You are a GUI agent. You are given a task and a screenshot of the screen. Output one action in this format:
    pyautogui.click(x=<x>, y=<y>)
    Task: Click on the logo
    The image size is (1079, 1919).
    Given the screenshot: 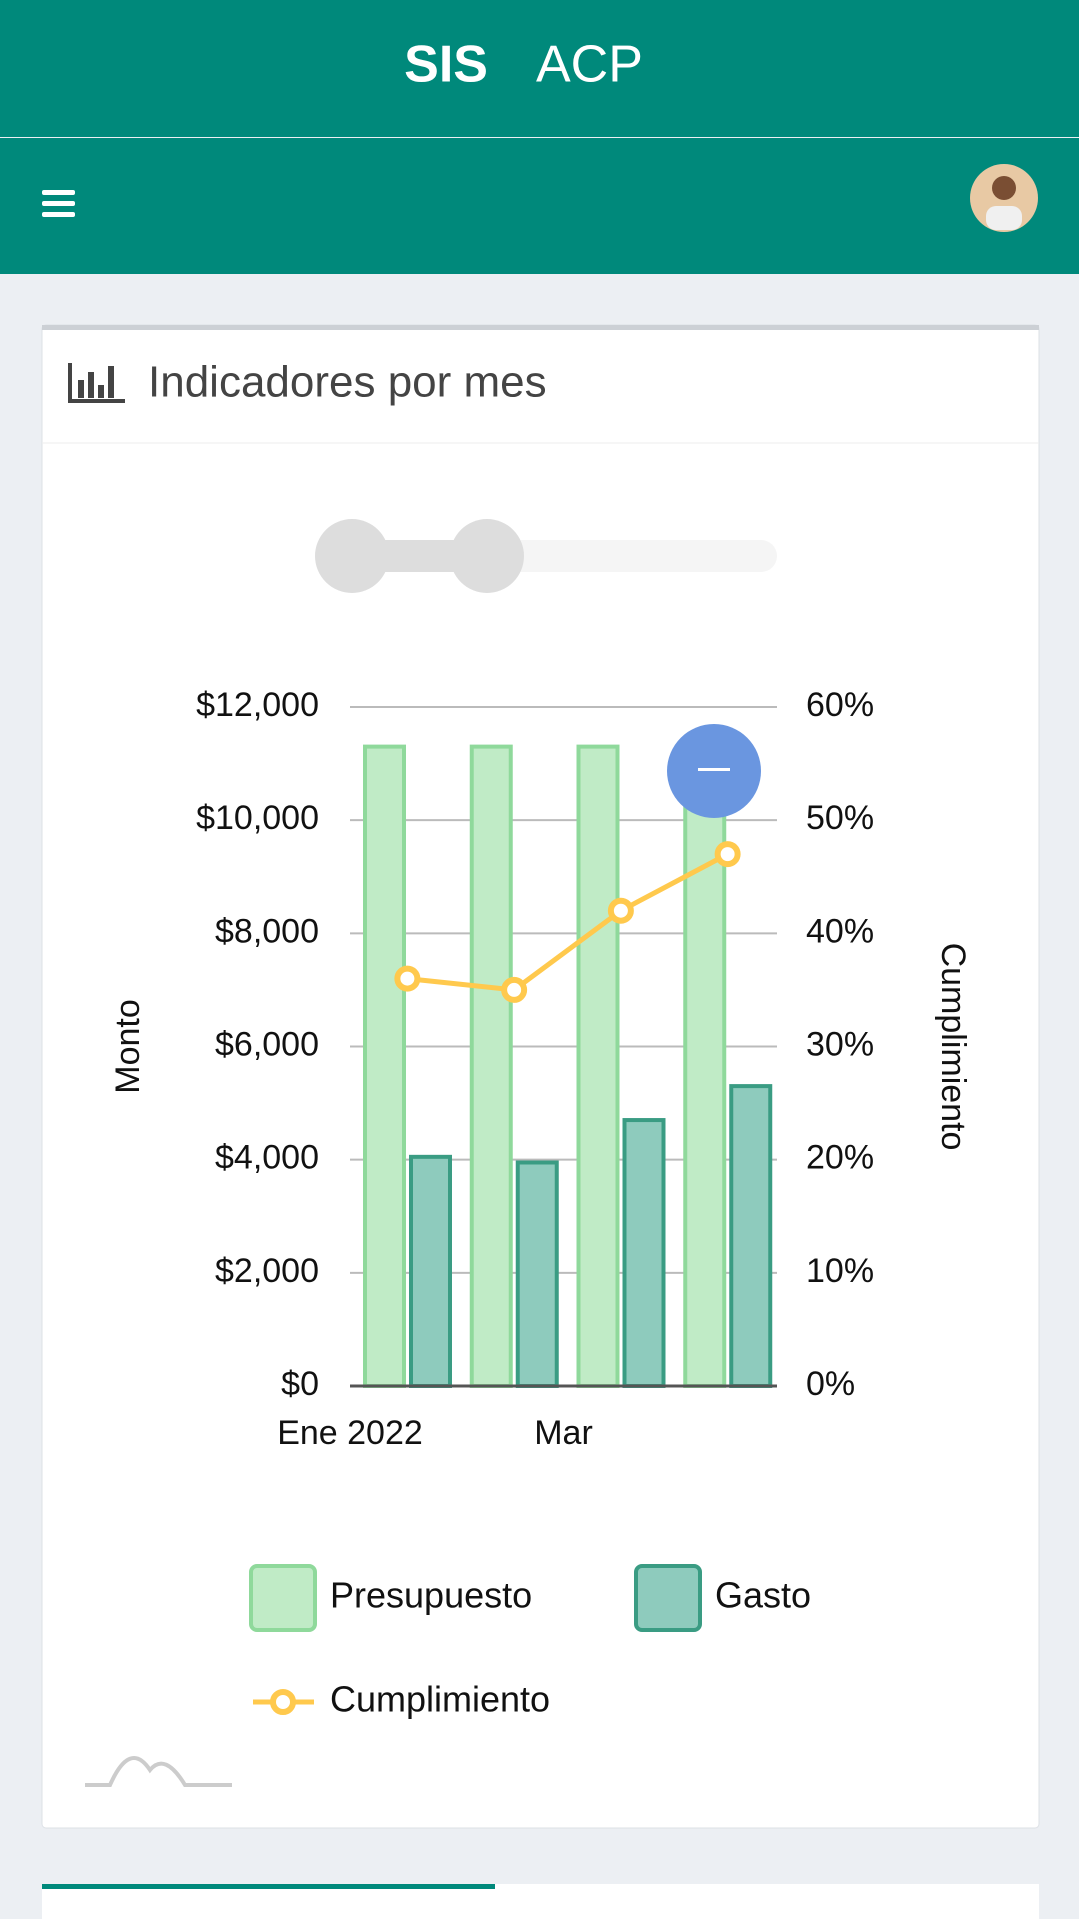 What is the action you would take?
    pyautogui.click(x=158, y=1771)
    